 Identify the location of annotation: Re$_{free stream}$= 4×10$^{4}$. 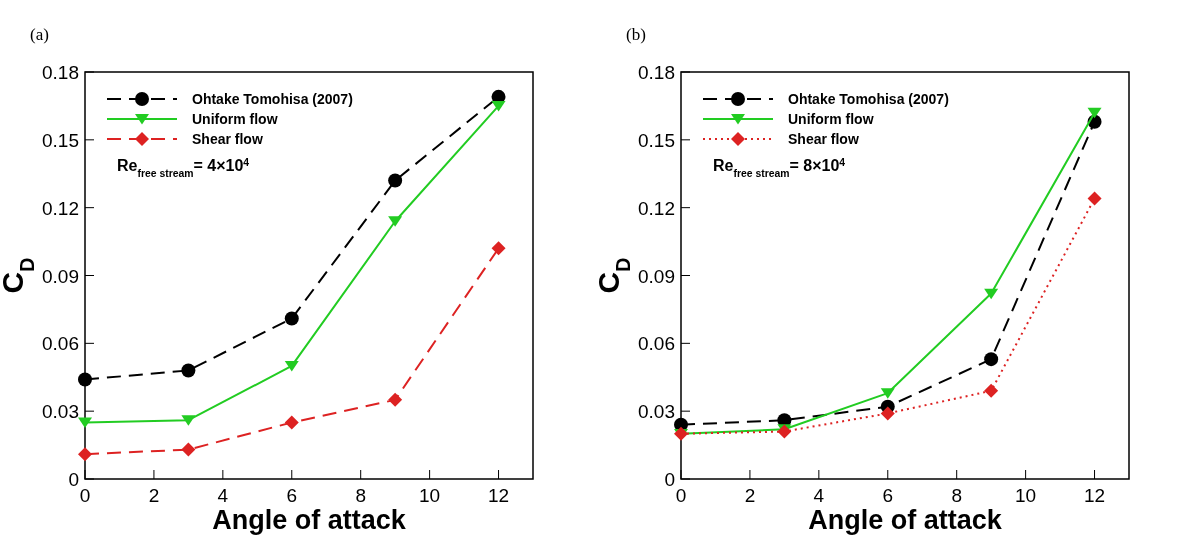
(183, 167).